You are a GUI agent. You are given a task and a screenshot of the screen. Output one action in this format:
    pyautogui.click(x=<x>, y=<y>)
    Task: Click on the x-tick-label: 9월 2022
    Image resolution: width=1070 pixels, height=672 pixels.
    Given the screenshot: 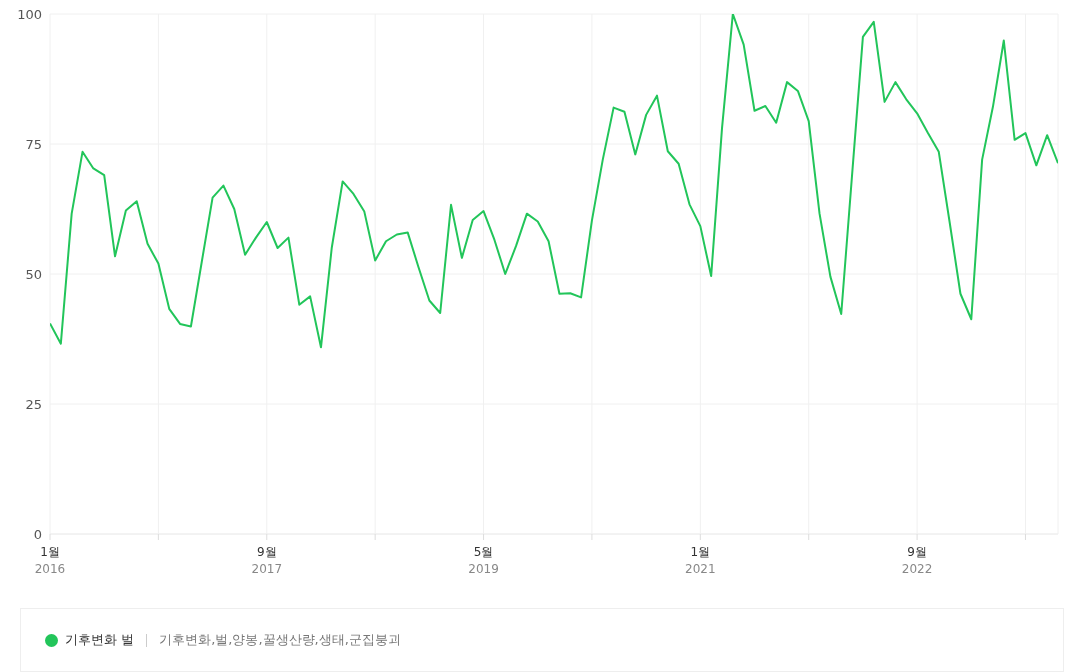 What is the action you would take?
    pyautogui.click(x=917, y=560)
    